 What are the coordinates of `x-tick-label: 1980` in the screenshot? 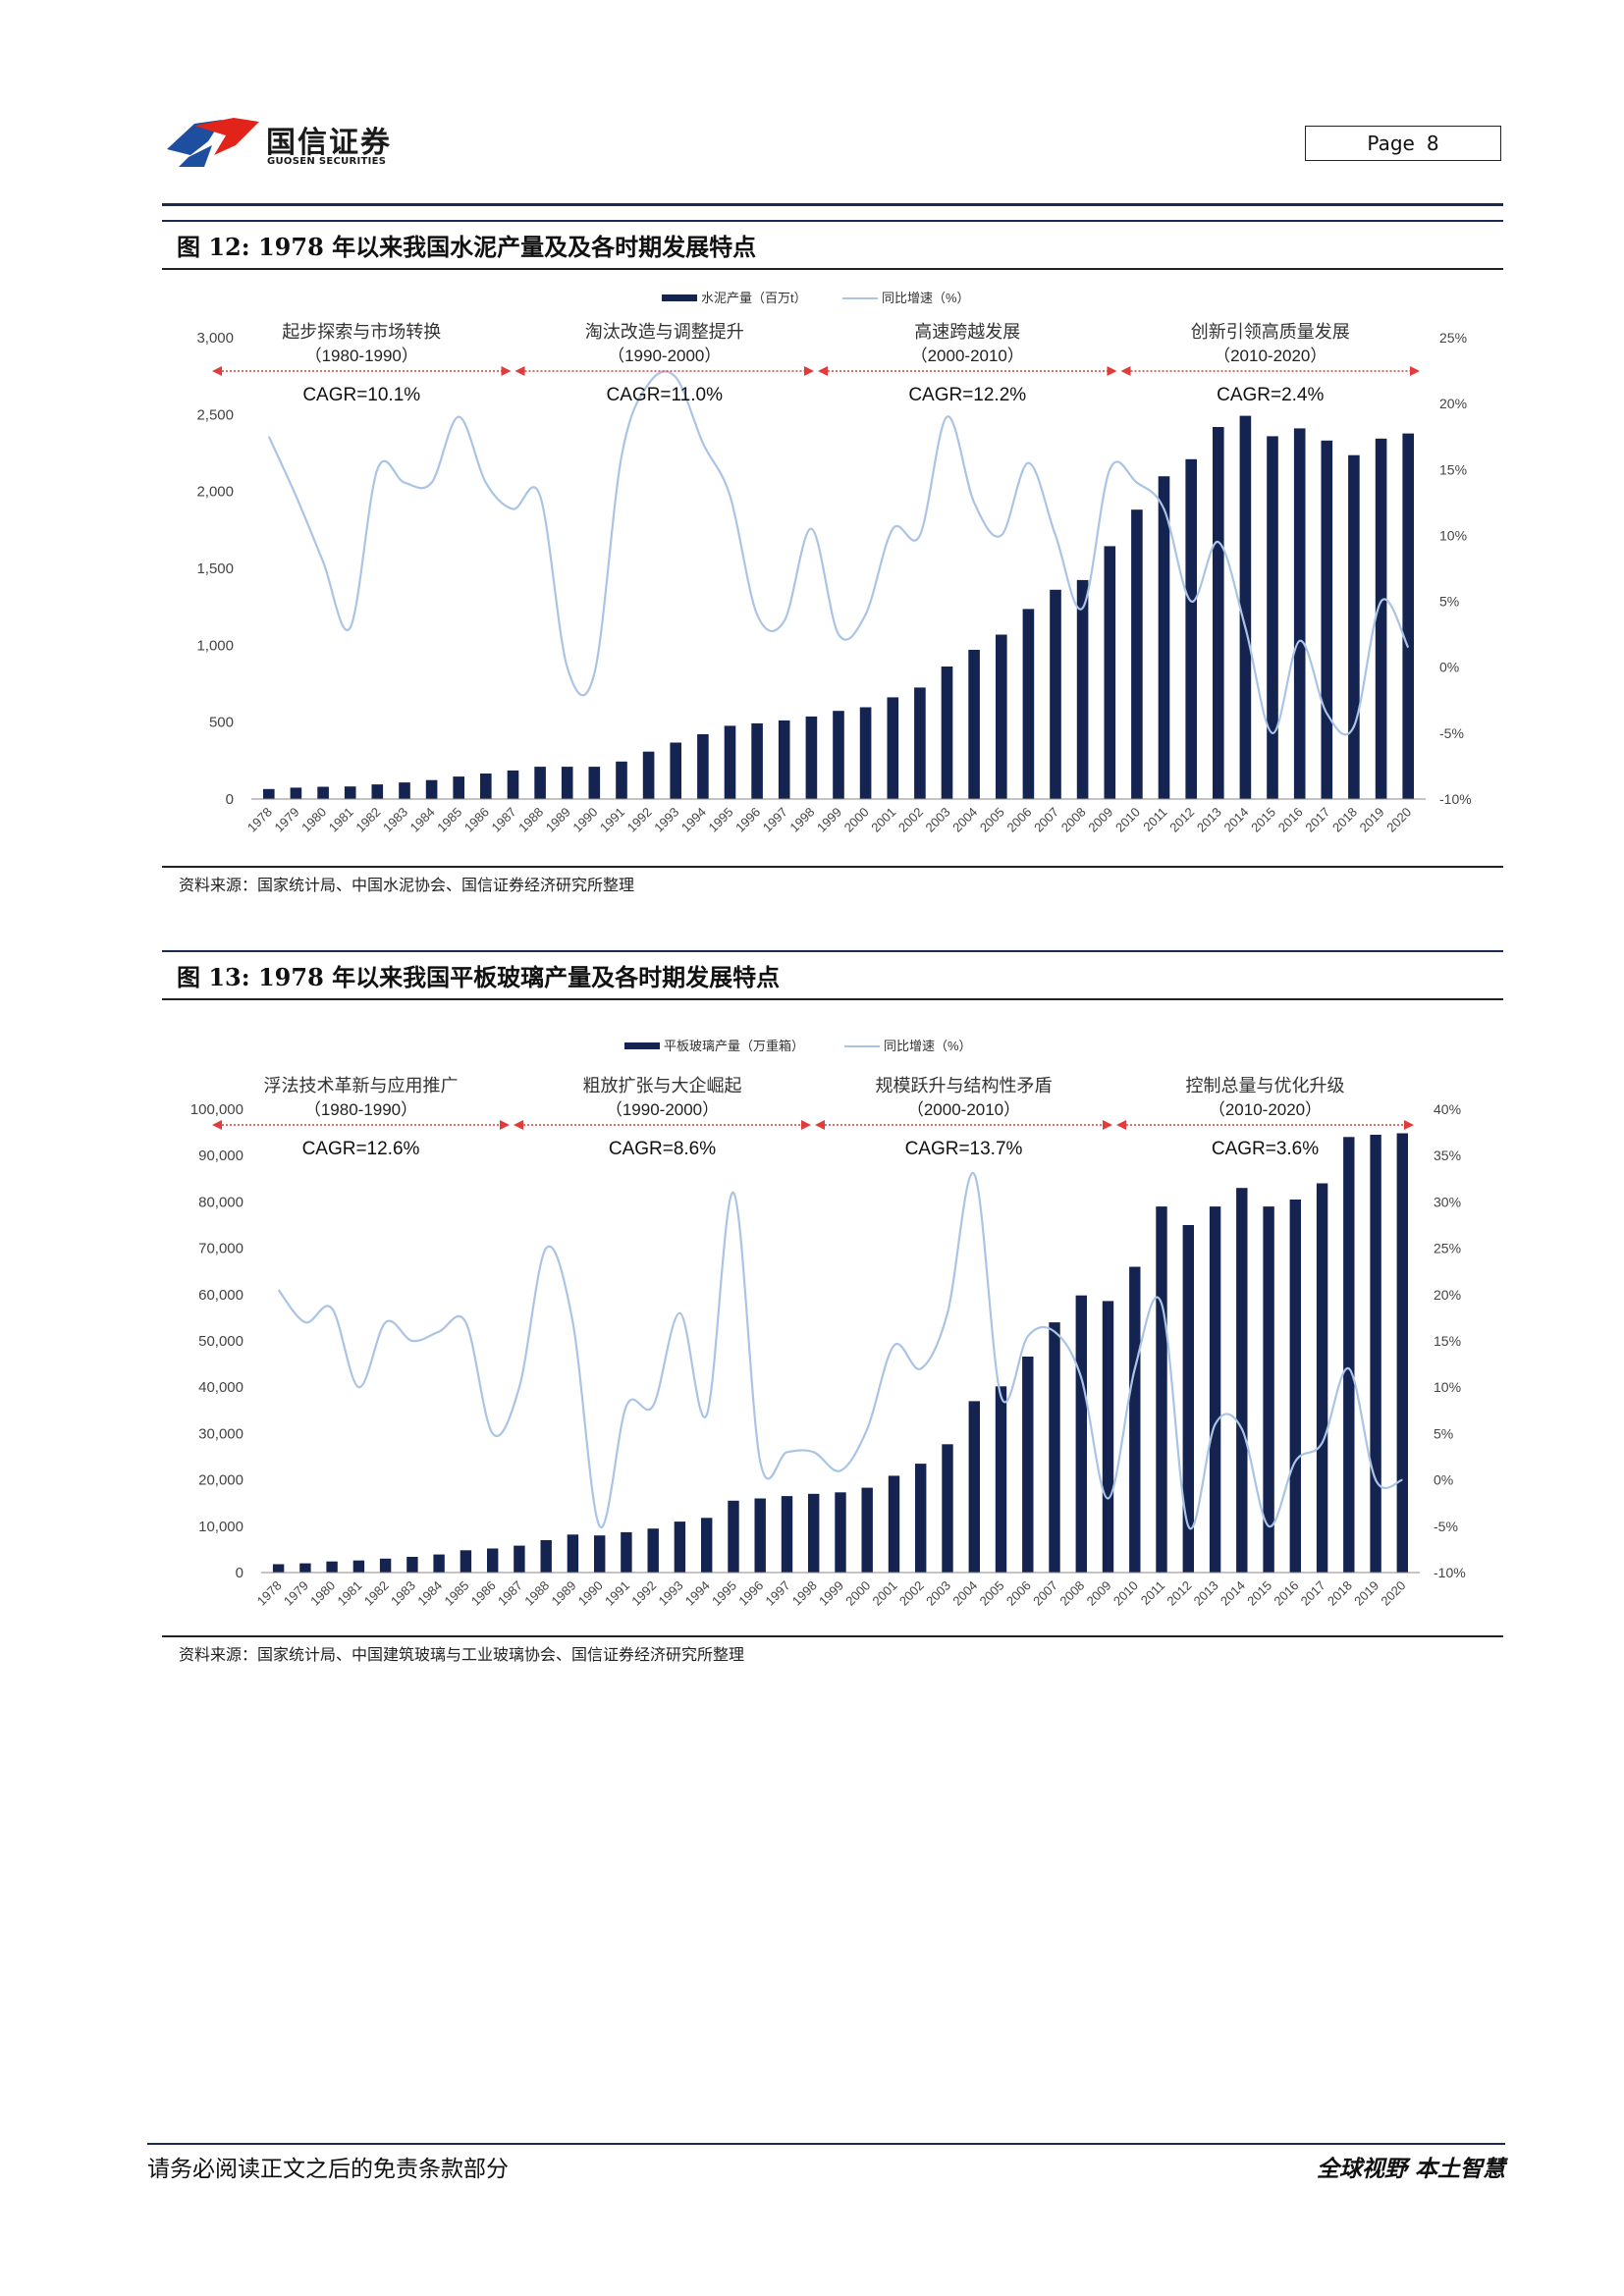 It's located at (313, 820).